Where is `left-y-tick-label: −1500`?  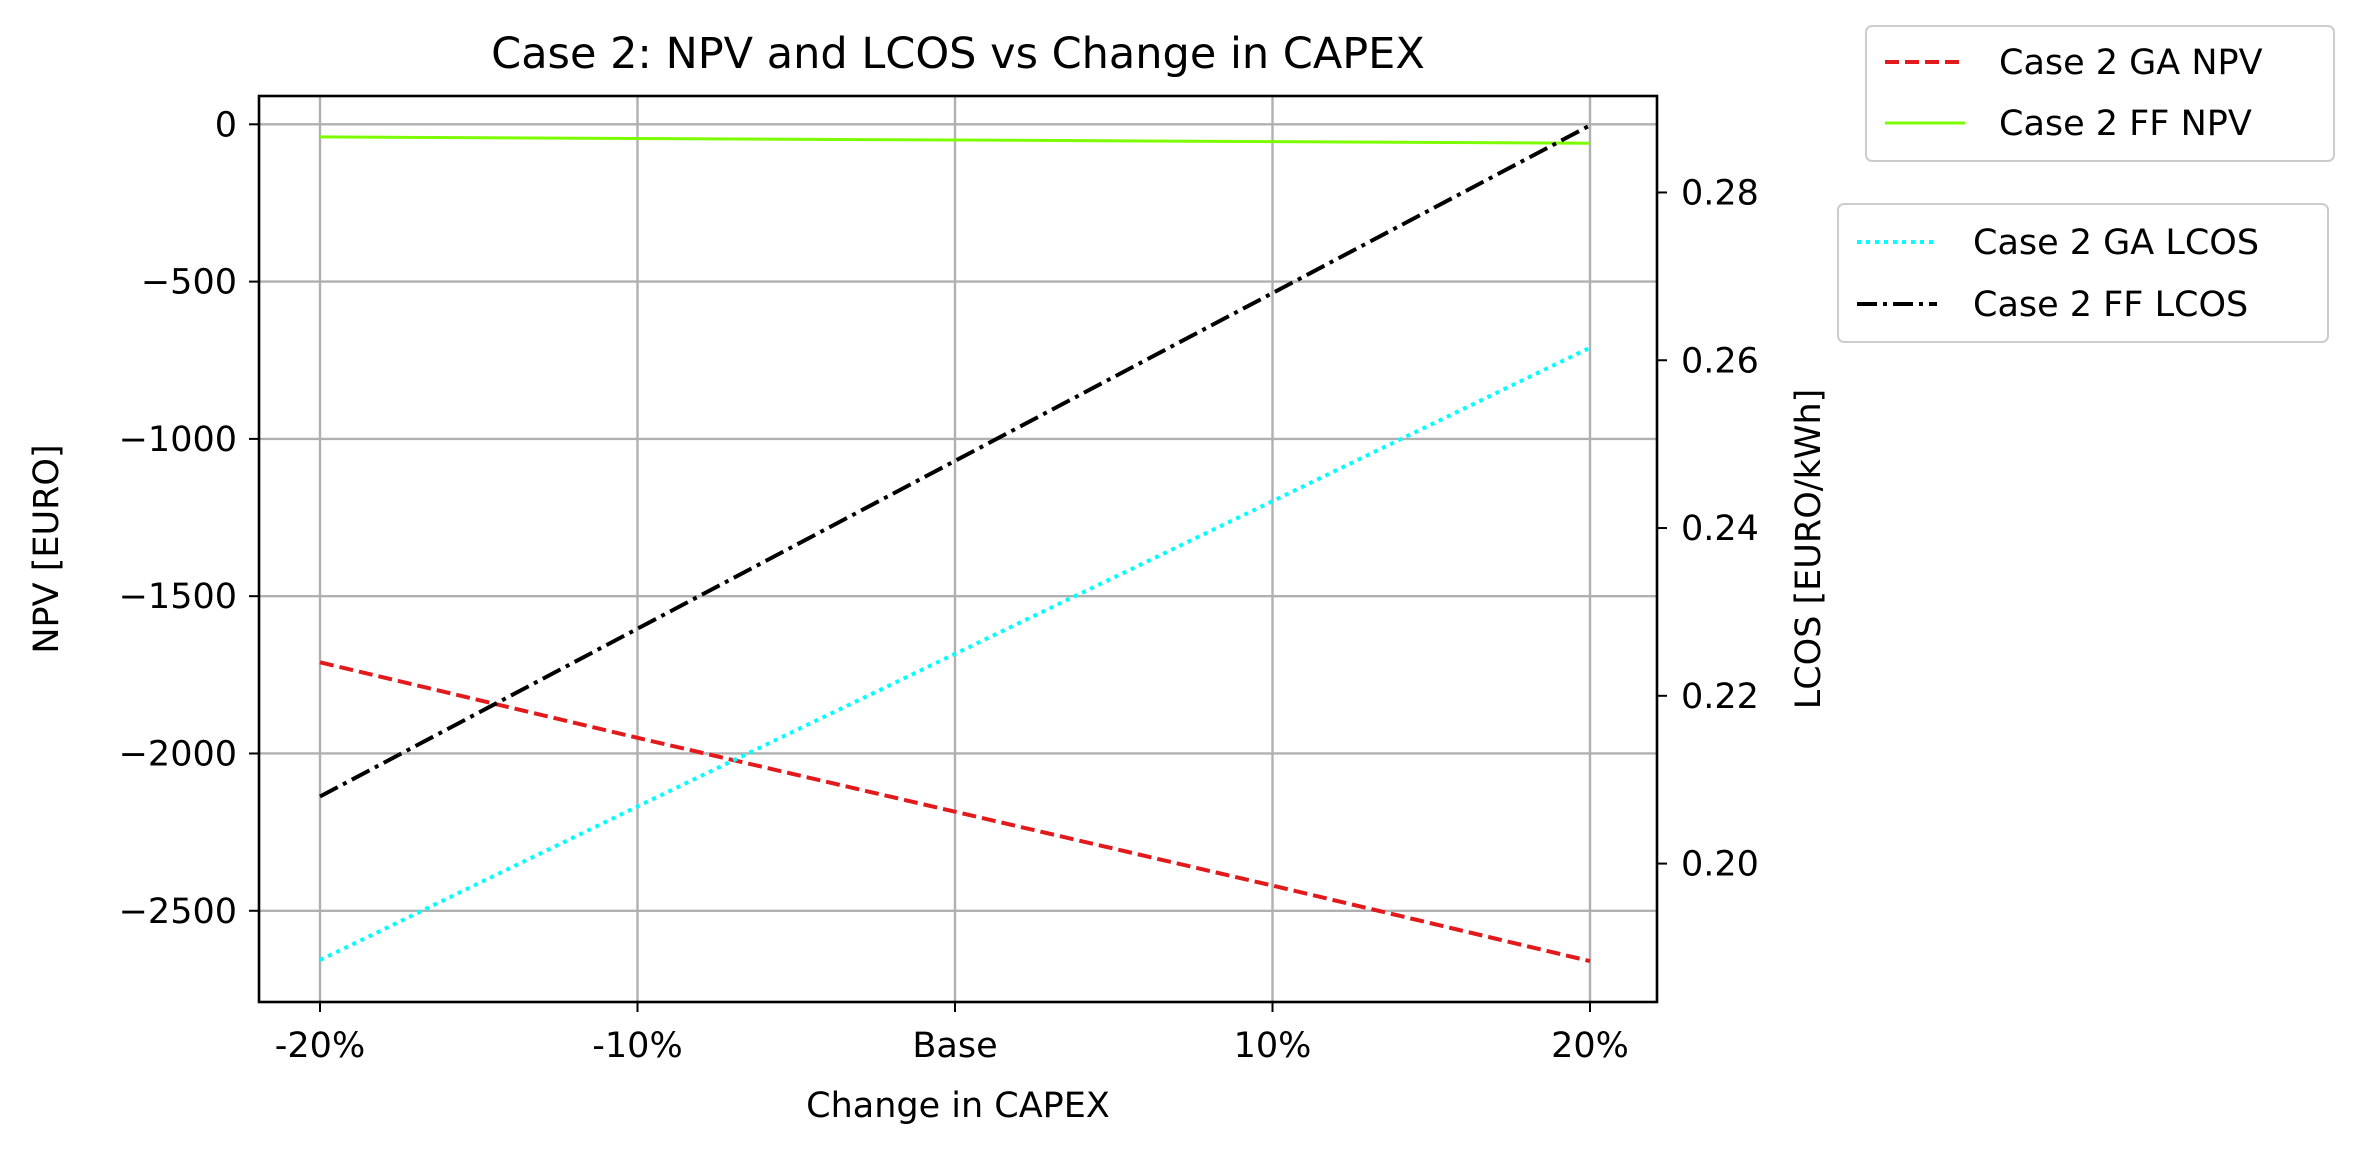 left-y-tick-label: −1500 is located at coordinates (178, 597).